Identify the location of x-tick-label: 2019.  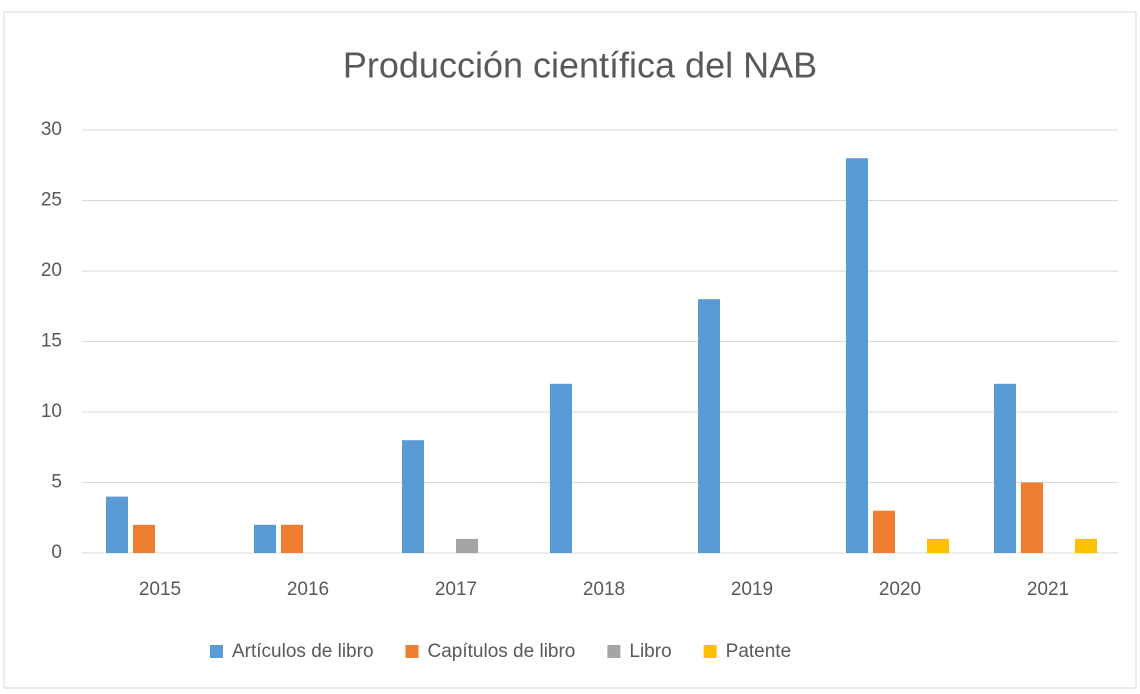
(752, 589).